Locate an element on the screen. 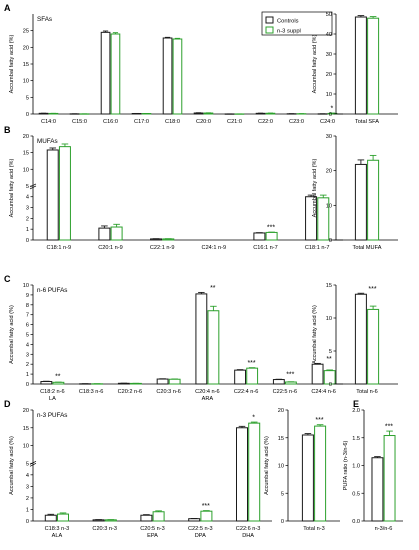 The height and width of the screenshot is (550, 419). y-tick-label: 9 is located at coordinates (27, 296).